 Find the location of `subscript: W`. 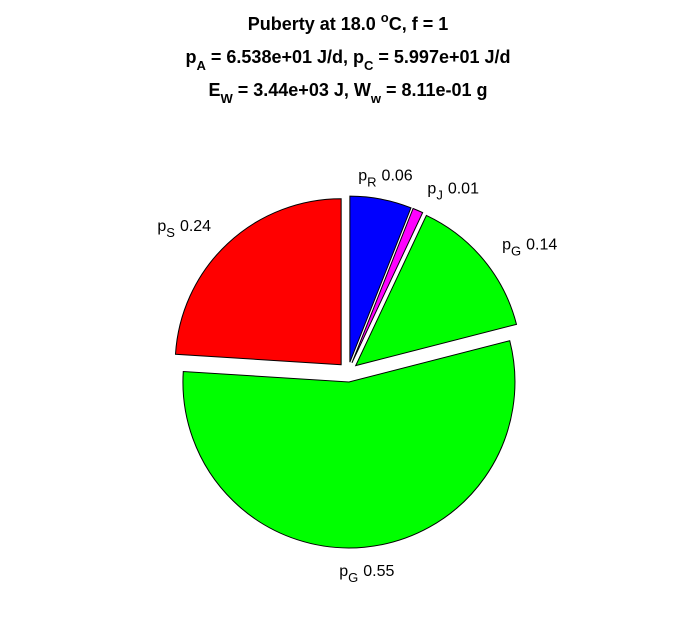

subscript: W is located at coordinates (226, 98).